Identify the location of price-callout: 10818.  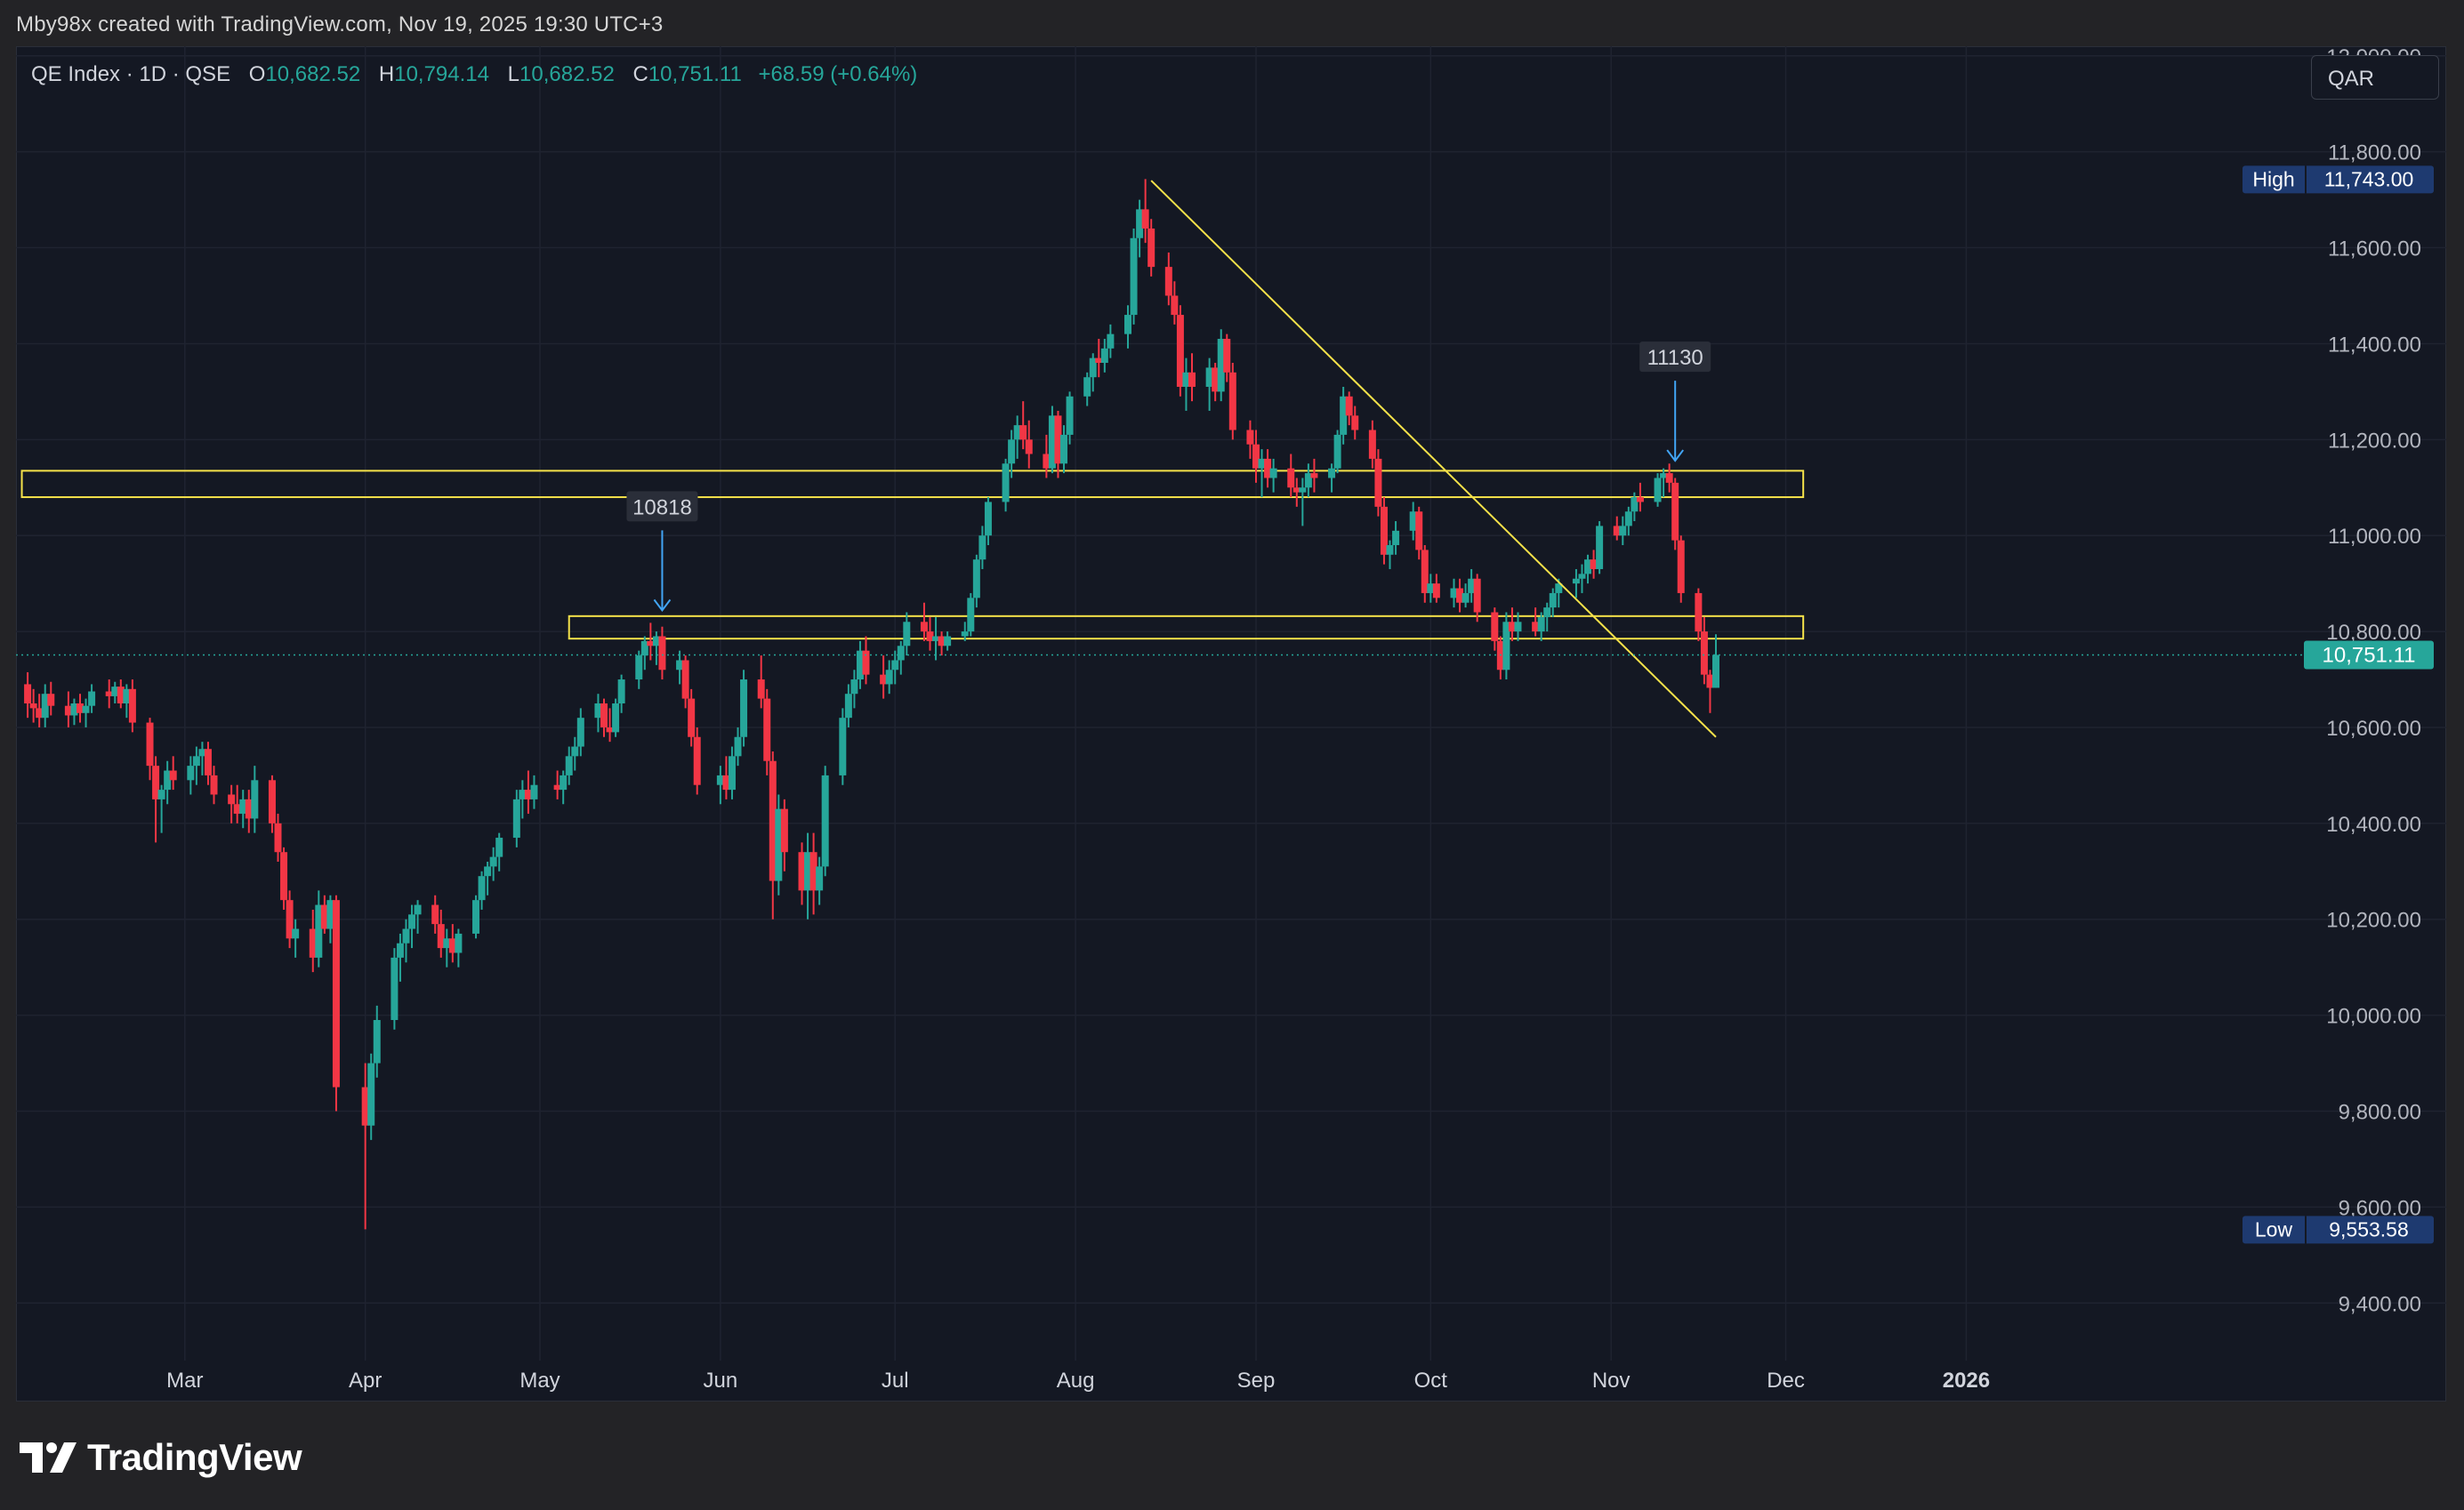
(662, 552).